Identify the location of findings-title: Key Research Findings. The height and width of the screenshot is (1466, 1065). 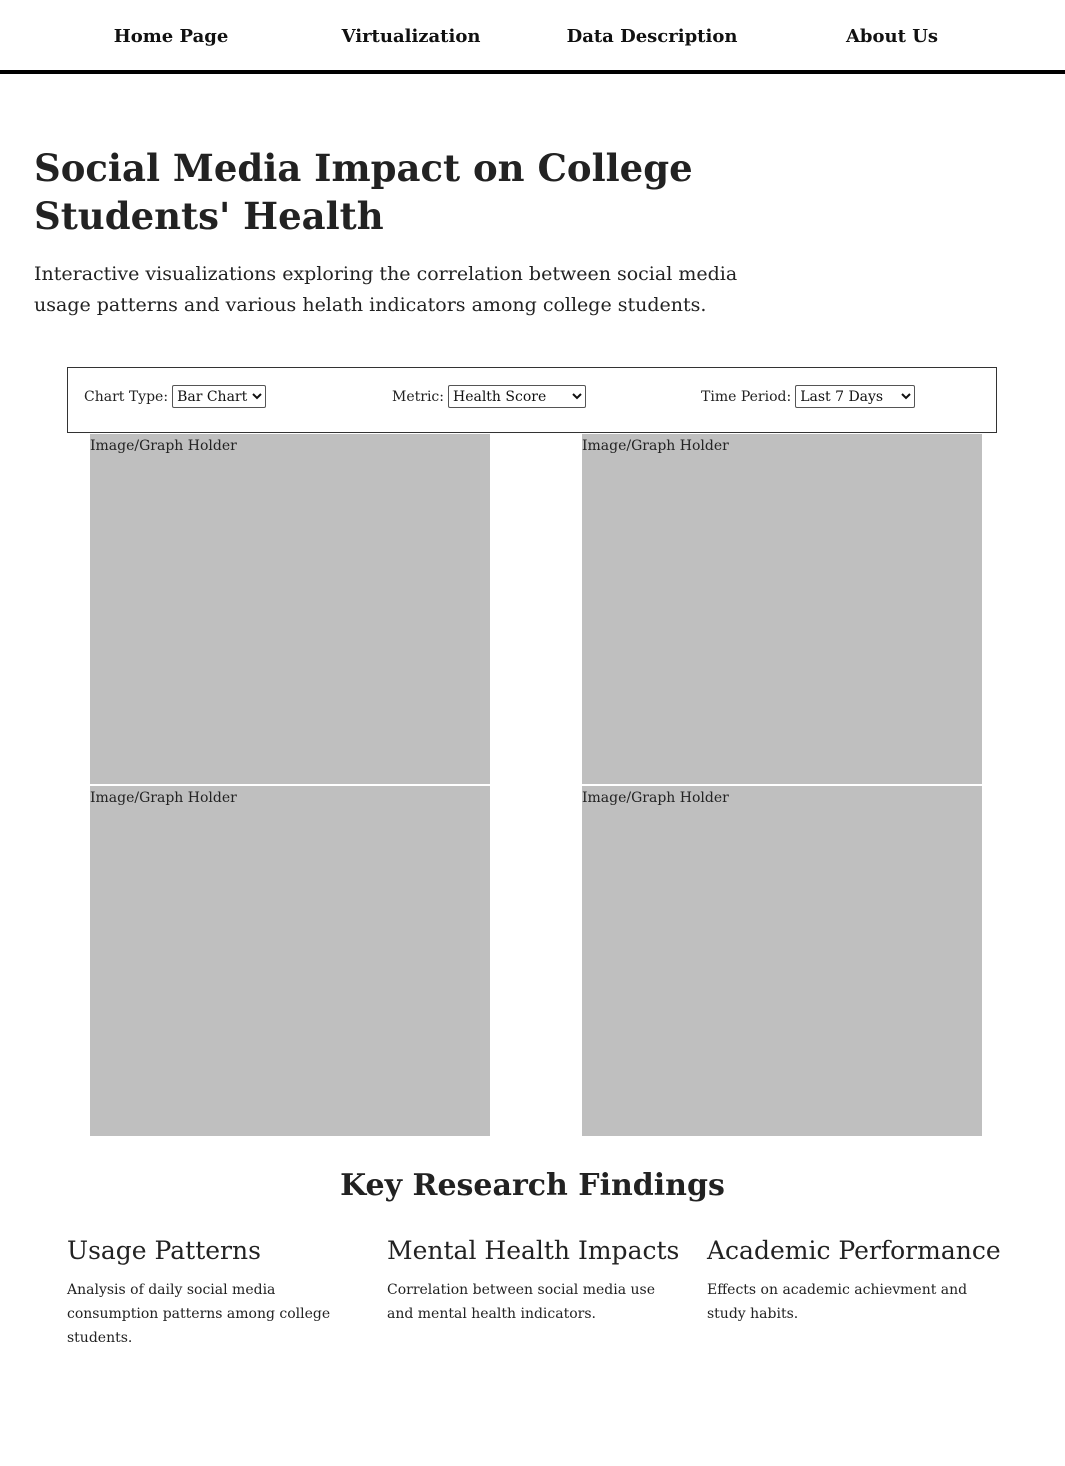
(532, 1185).